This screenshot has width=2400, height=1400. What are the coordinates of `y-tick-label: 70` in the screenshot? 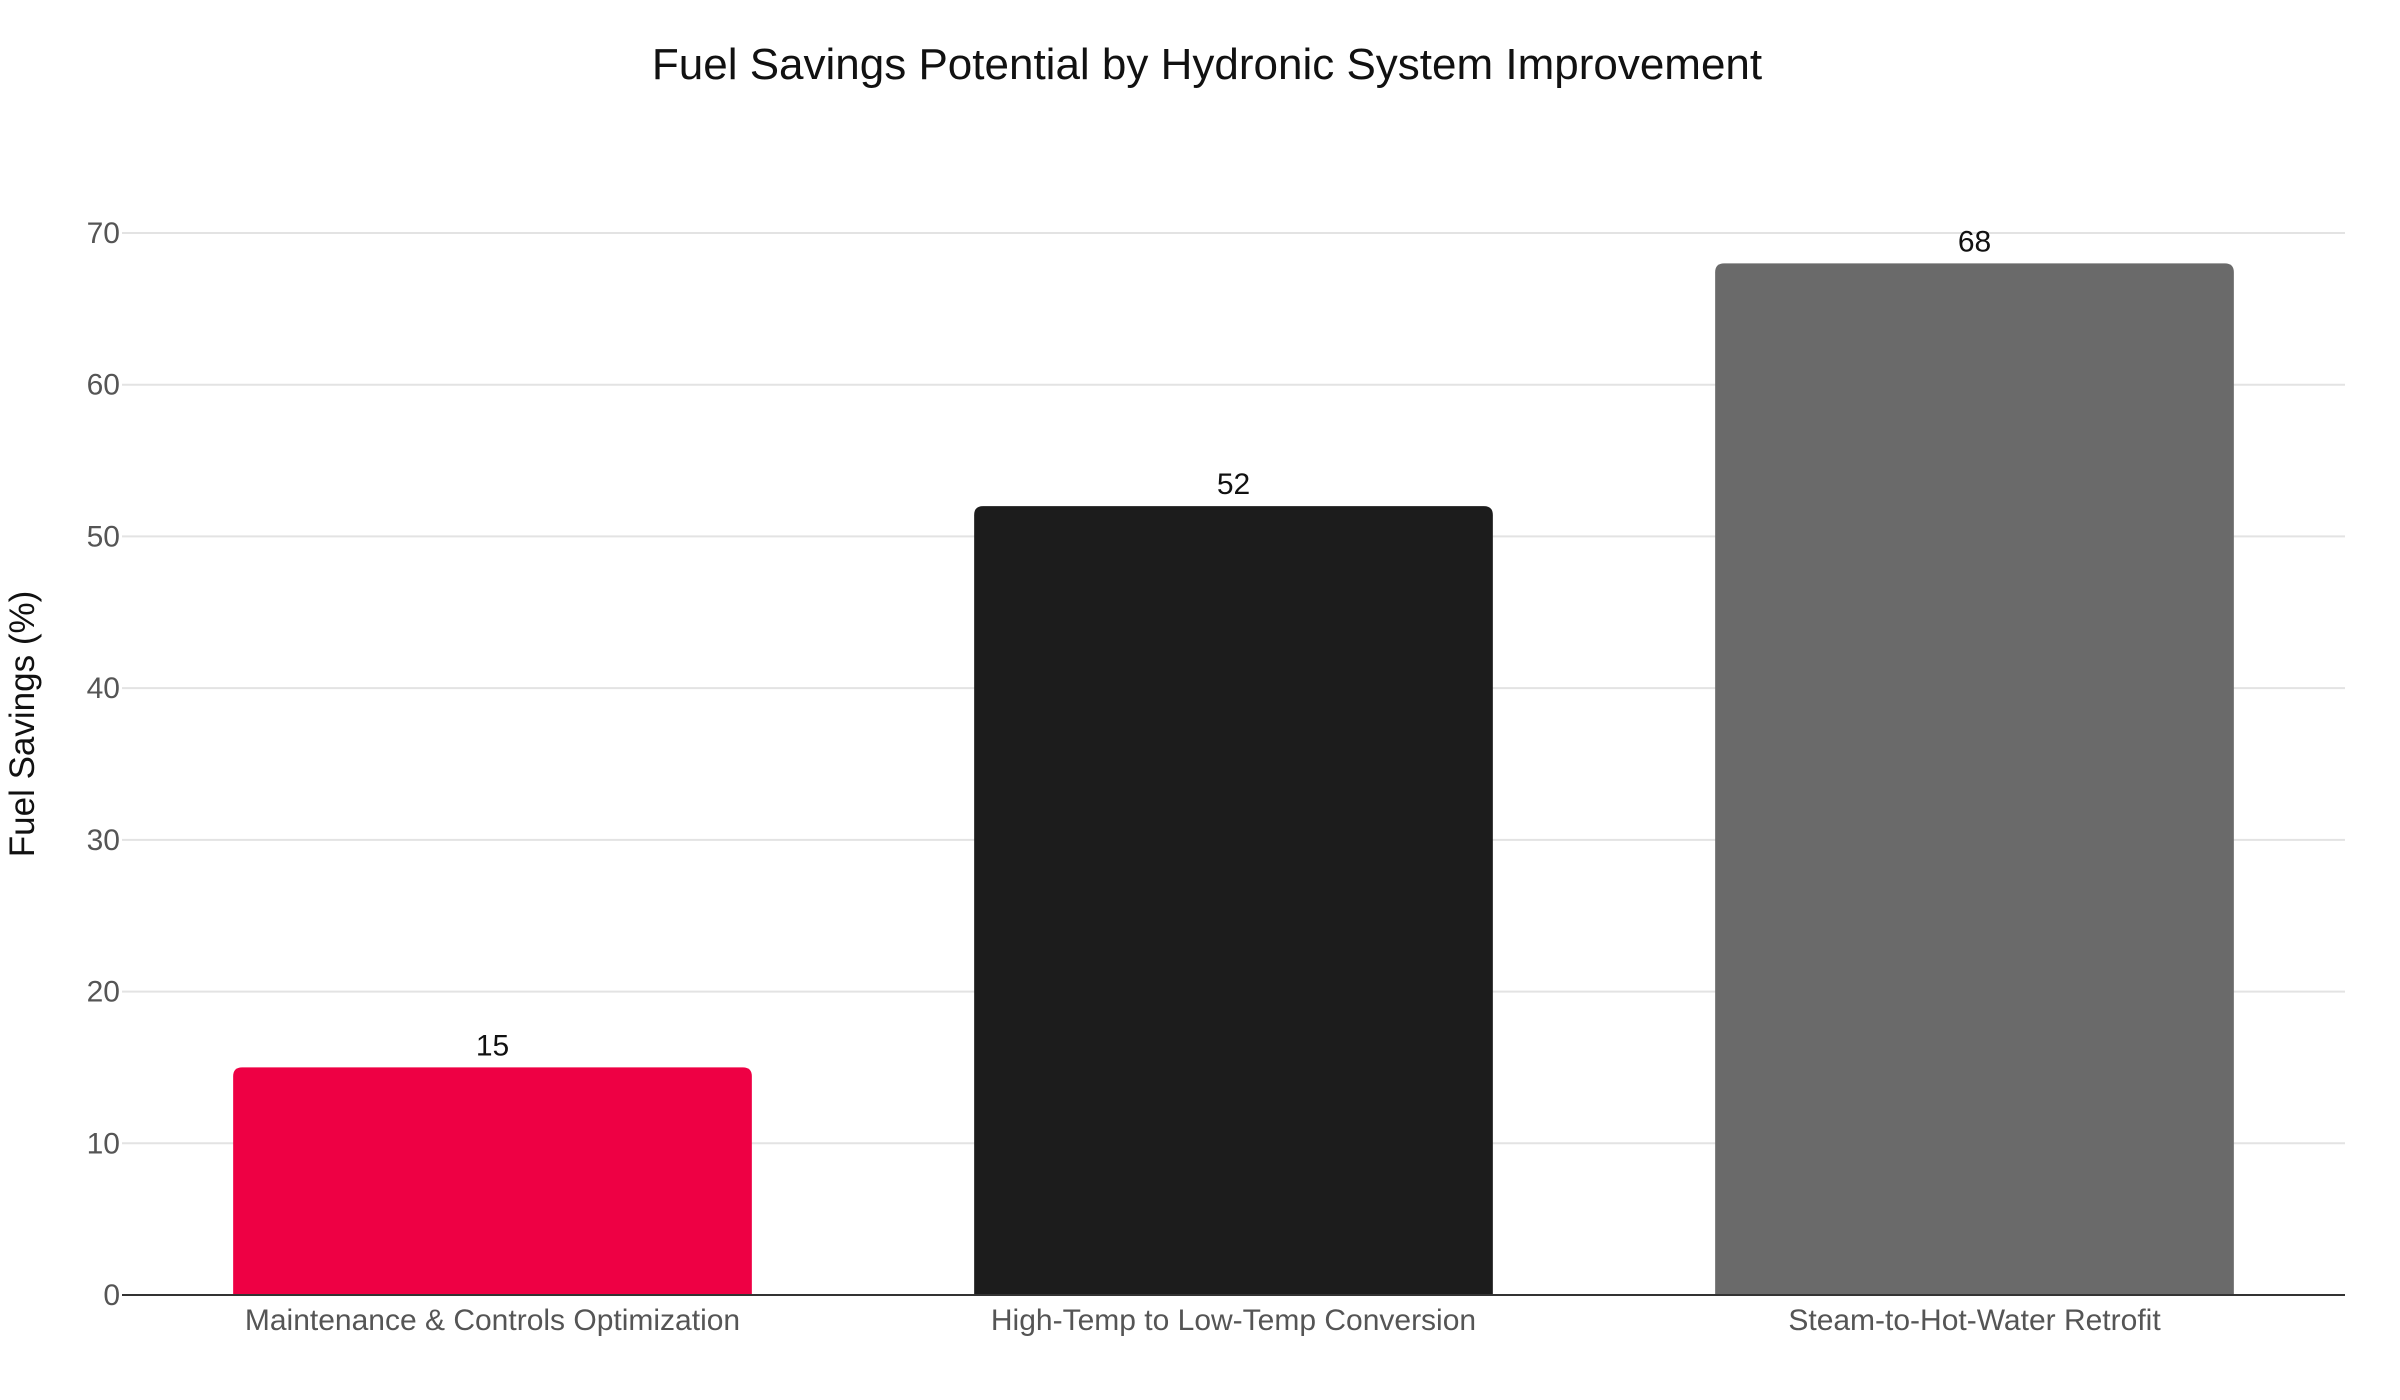 It's located at (103, 233).